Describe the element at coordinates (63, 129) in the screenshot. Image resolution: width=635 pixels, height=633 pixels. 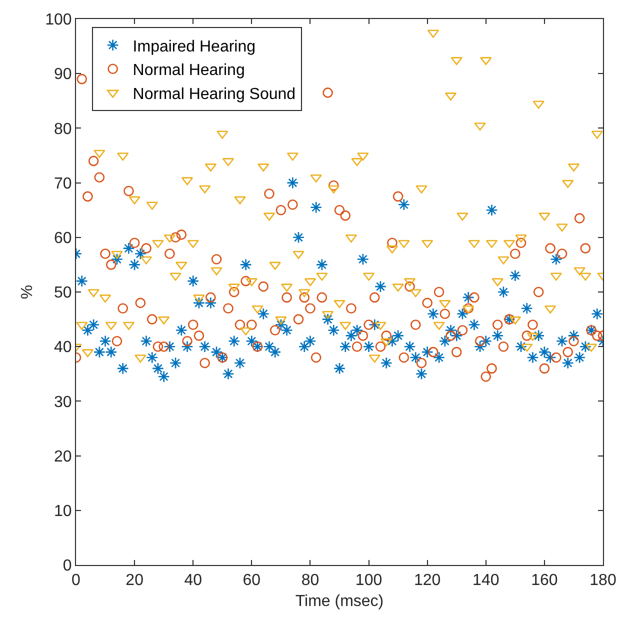
I see `y-tick-label: 80` at that location.